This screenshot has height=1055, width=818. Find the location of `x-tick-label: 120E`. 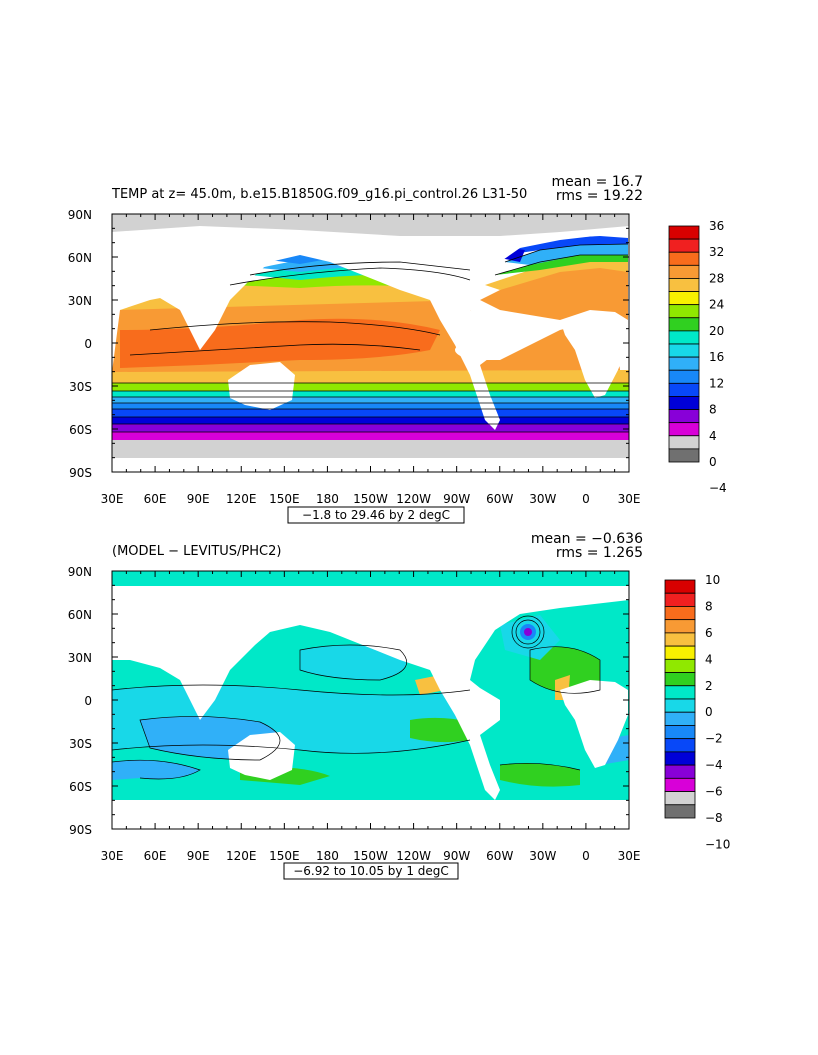

x-tick-label: 120E is located at coordinates (241, 856).